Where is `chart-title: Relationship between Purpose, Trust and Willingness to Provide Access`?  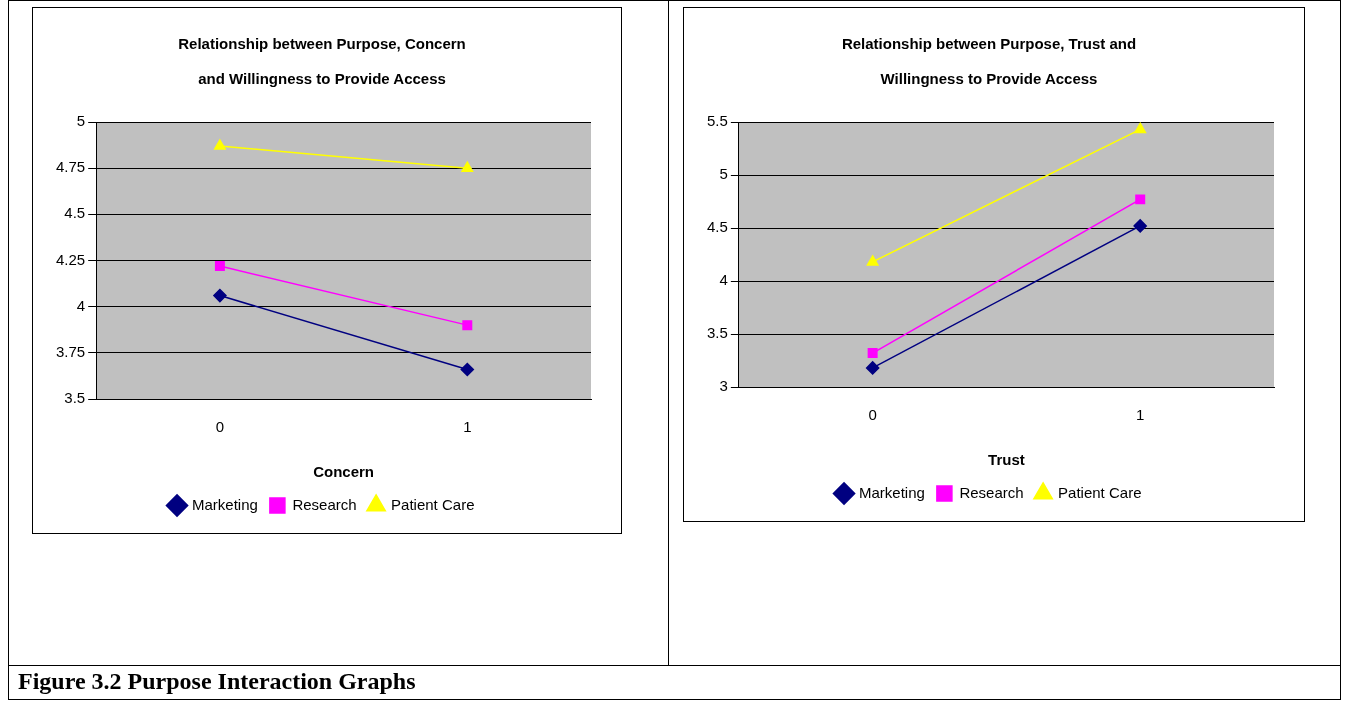 chart-title: Relationship between Purpose, Trust and Willingness to Provide Access is located at coordinates (989, 61).